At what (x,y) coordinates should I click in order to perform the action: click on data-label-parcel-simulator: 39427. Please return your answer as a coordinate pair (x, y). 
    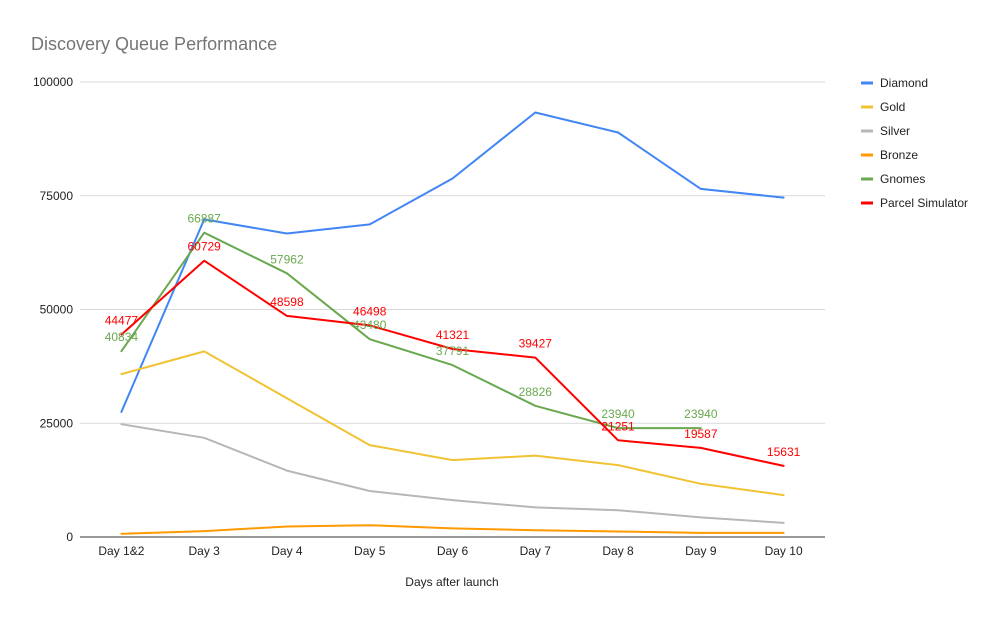
    Looking at the image, I should click on (536, 344).